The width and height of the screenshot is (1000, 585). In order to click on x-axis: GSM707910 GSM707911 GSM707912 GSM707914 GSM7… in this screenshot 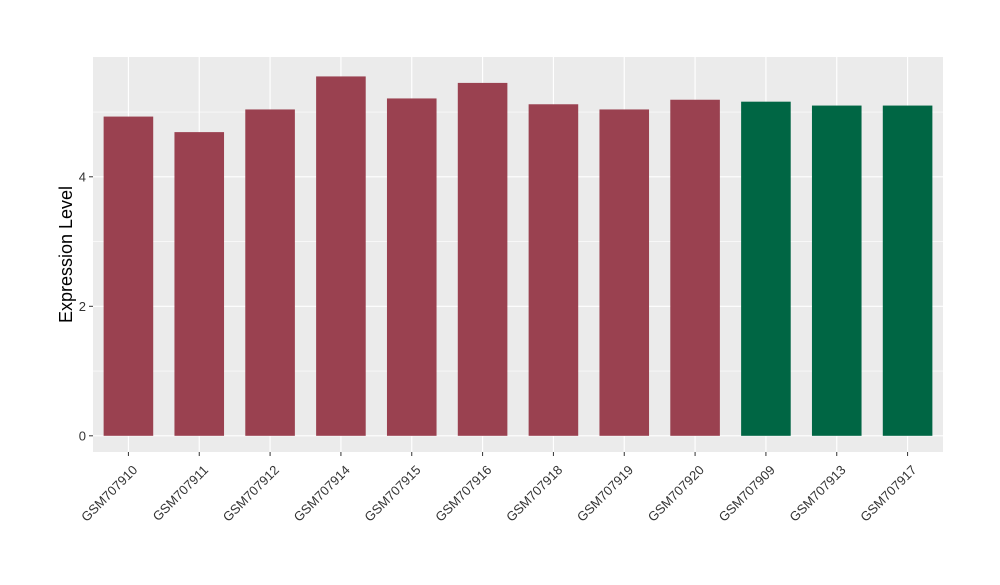, I will do `click(498, 488)`.